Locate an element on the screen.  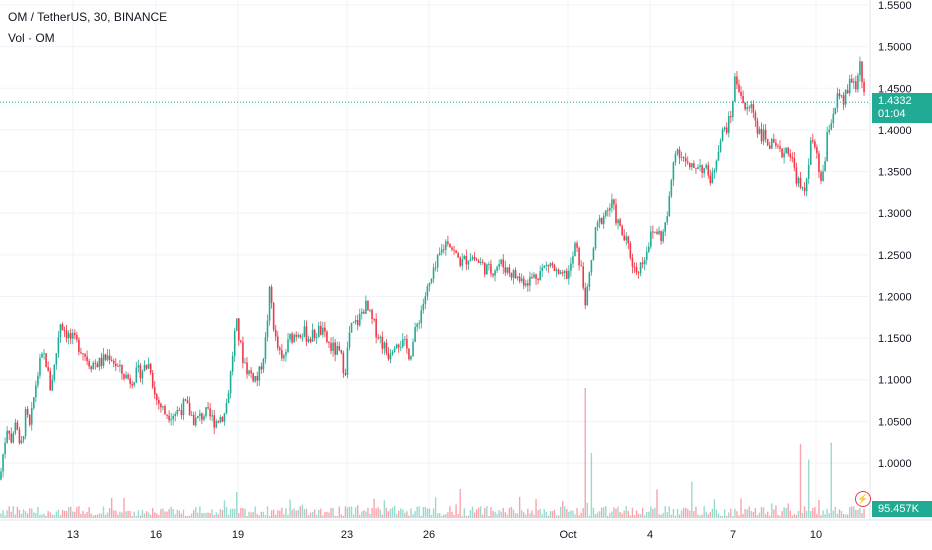
y-tick-label: 1.2000 is located at coordinates (895, 297).